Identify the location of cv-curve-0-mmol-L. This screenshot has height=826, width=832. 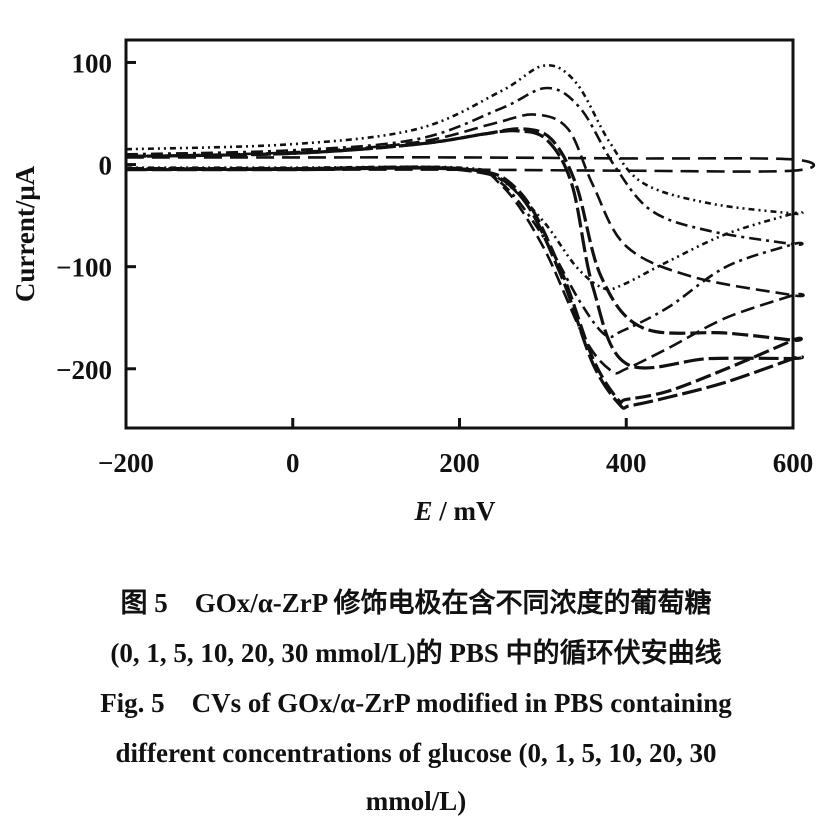
(470, 164).